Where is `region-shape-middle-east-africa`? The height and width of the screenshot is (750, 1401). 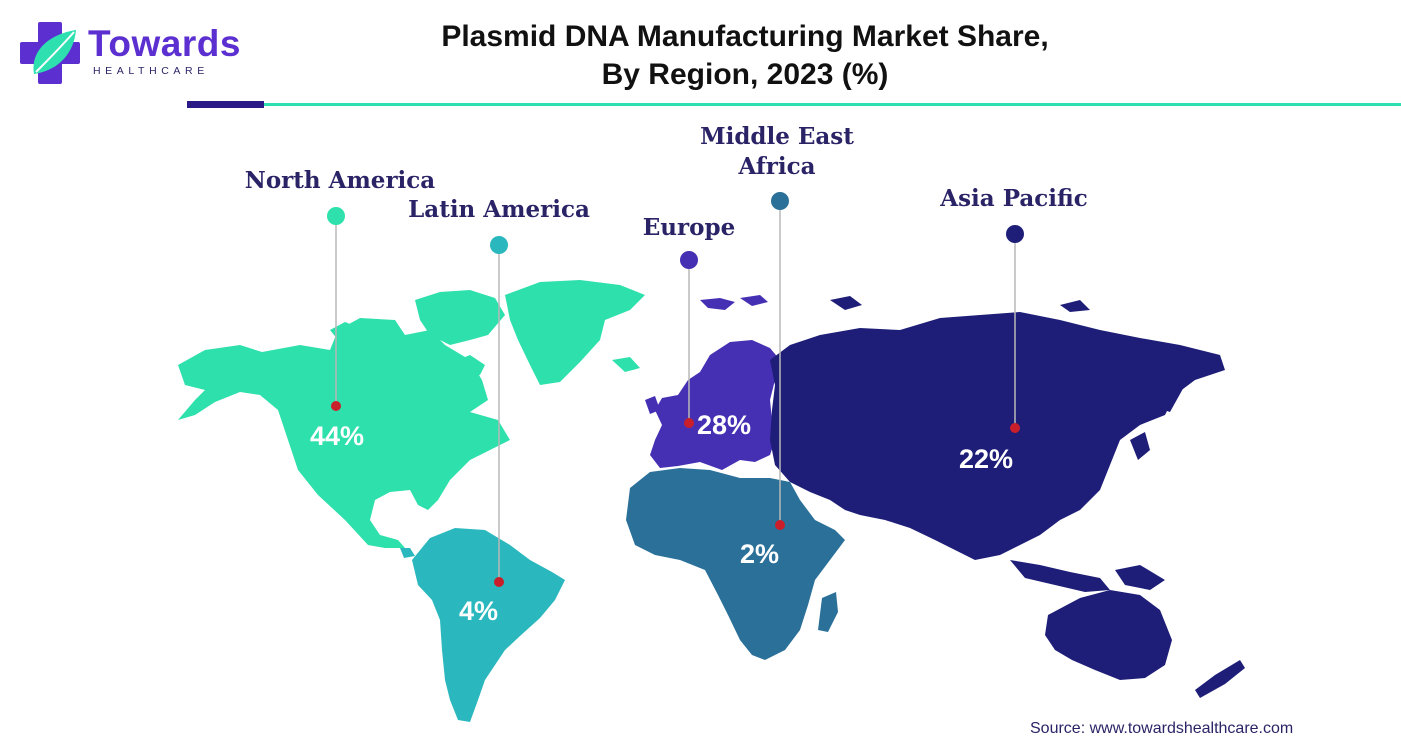 region-shape-middle-east-africa is located at coordinates (735, 564).